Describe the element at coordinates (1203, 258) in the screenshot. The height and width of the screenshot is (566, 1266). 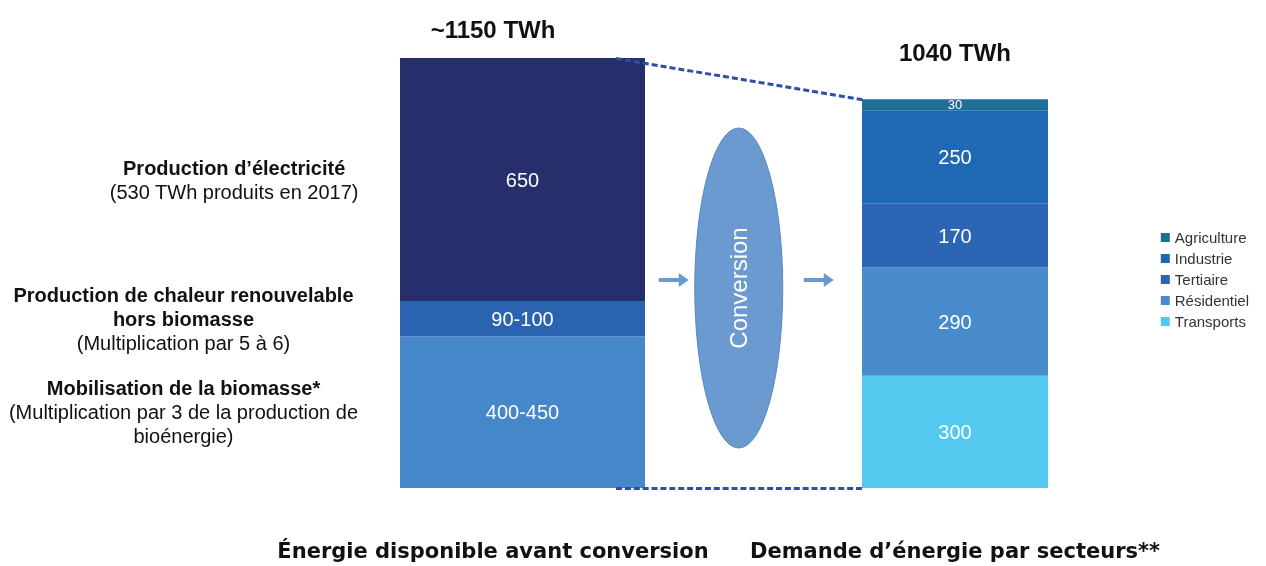
I see `legend-label: Industrie` at that location.